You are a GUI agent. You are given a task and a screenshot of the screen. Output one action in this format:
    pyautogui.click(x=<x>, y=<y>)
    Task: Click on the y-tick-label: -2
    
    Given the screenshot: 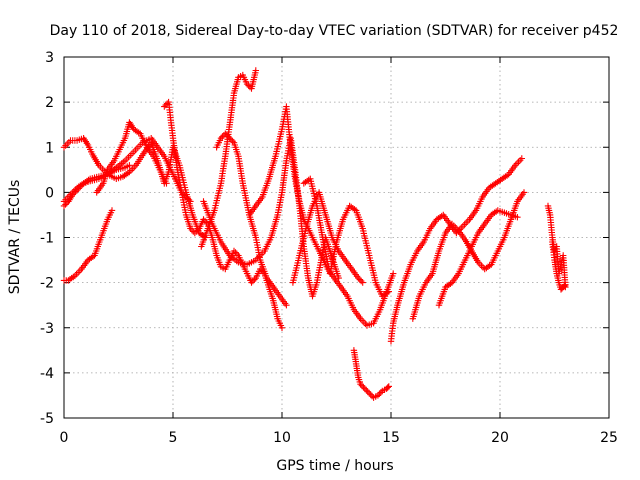 What is the action you would take?
    pyautogui.click(x=47, y=284)
    